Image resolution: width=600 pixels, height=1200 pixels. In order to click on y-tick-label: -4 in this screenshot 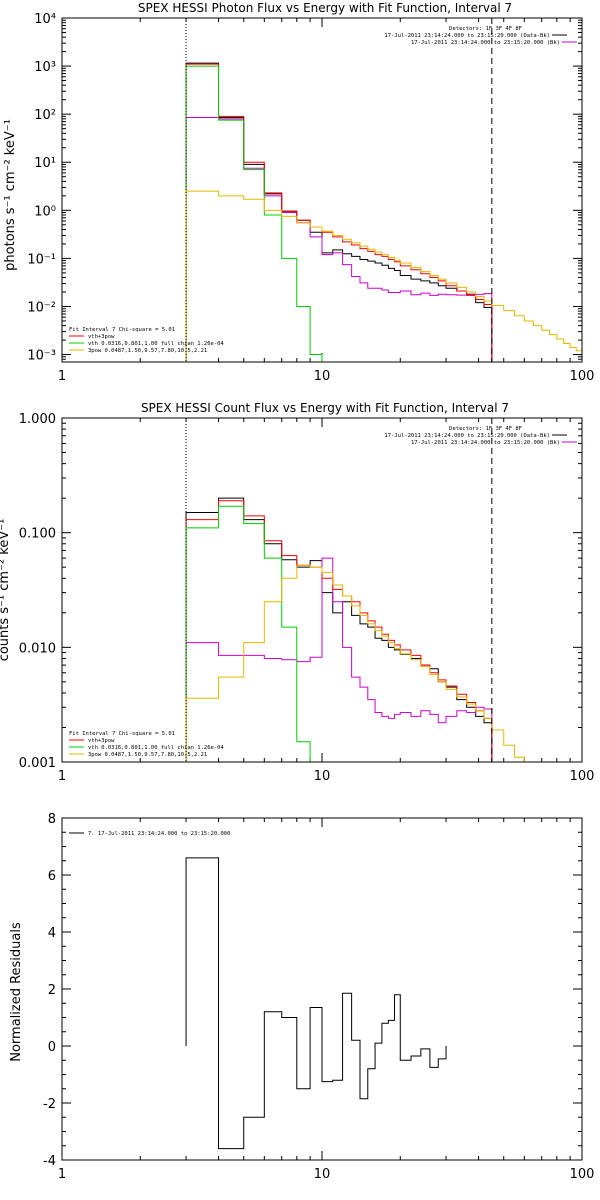, I will do `click(49, 1161)`.